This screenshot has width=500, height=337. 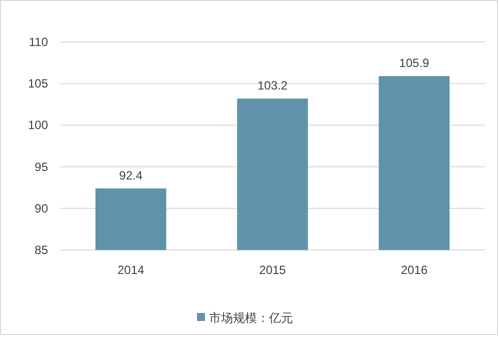 What do you see at coordinates (38, 83) in the screenshot?
I see `y-tick-label: 105` at bounding box center [38, 83].